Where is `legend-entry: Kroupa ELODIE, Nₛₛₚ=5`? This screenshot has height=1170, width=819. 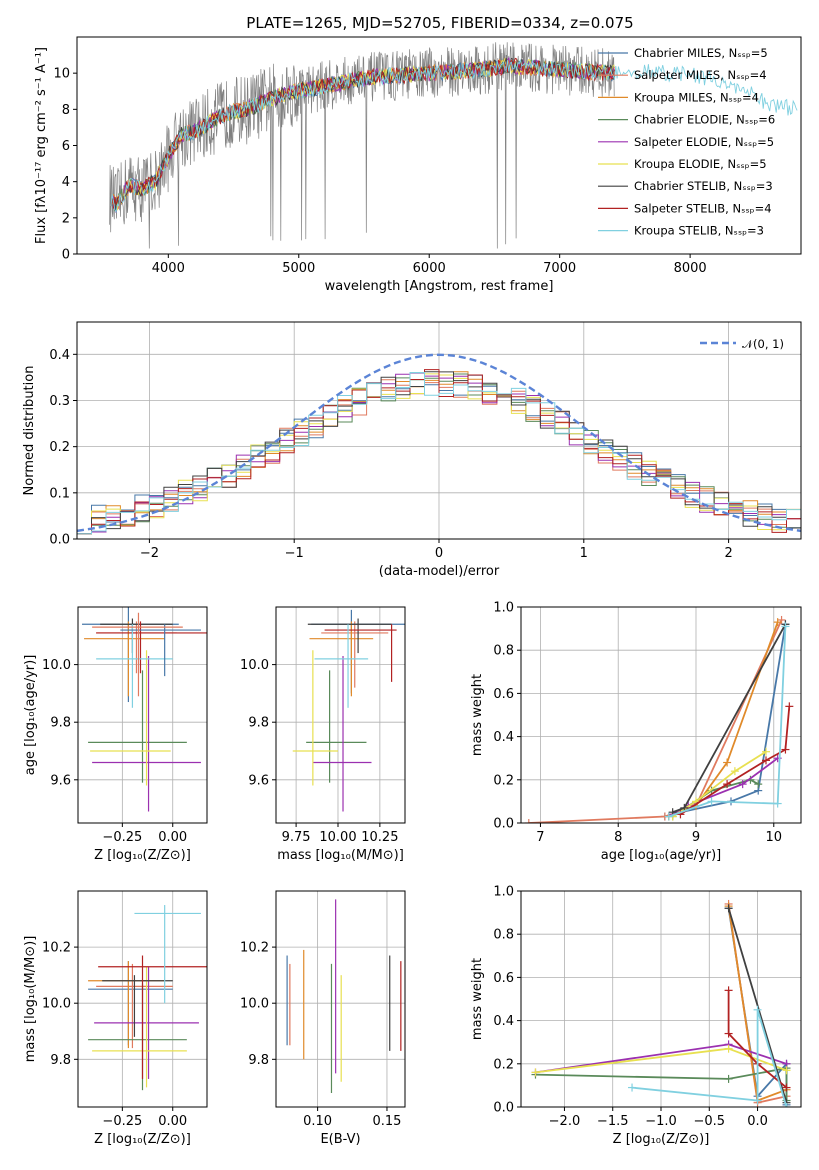 legend-entry: Kroupa ELODIE, Nₛₛₚ=5 is located at coordinates (700, 164).